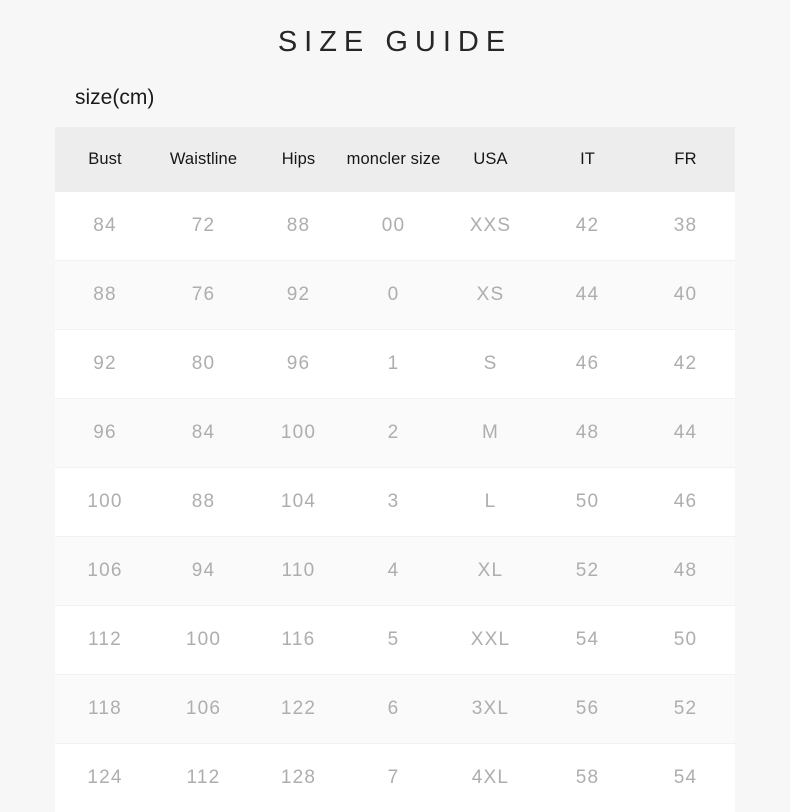  I want to click on cell-waistline: 94, so click(203, 571).